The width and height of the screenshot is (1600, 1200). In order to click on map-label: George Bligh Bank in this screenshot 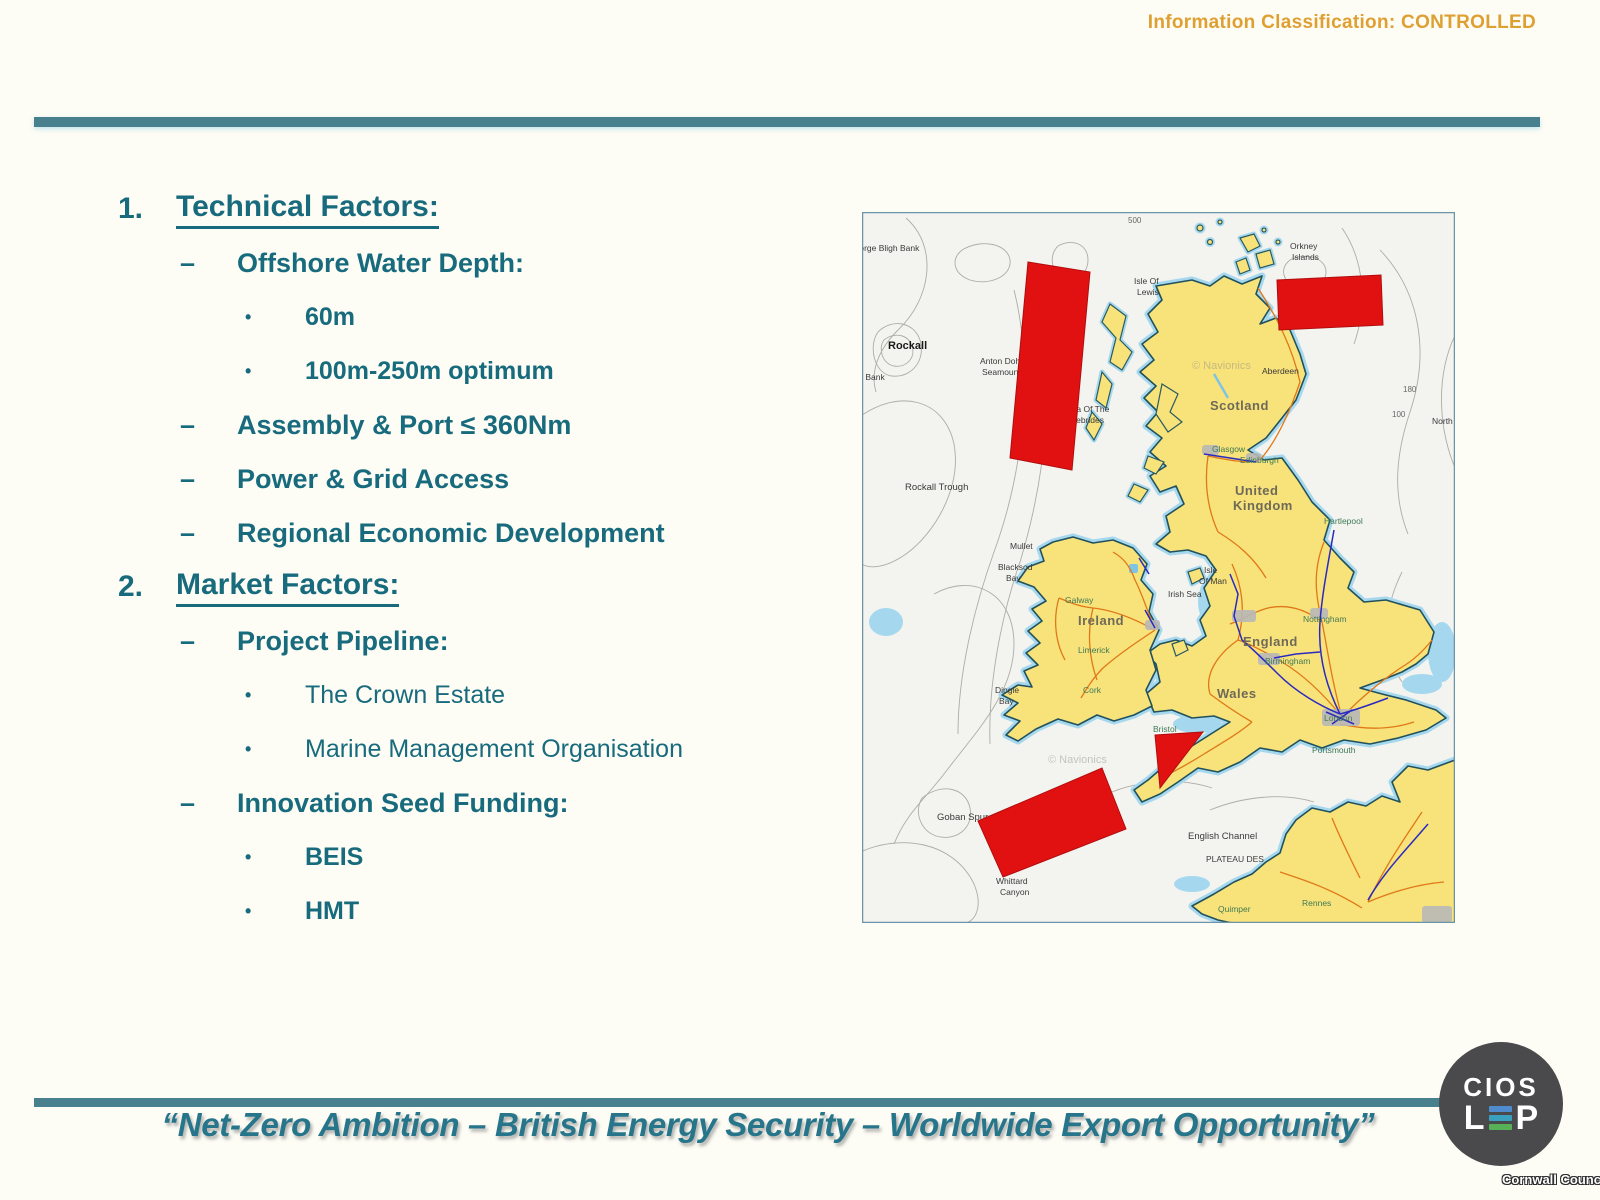, I will do `click(891, 248)`.